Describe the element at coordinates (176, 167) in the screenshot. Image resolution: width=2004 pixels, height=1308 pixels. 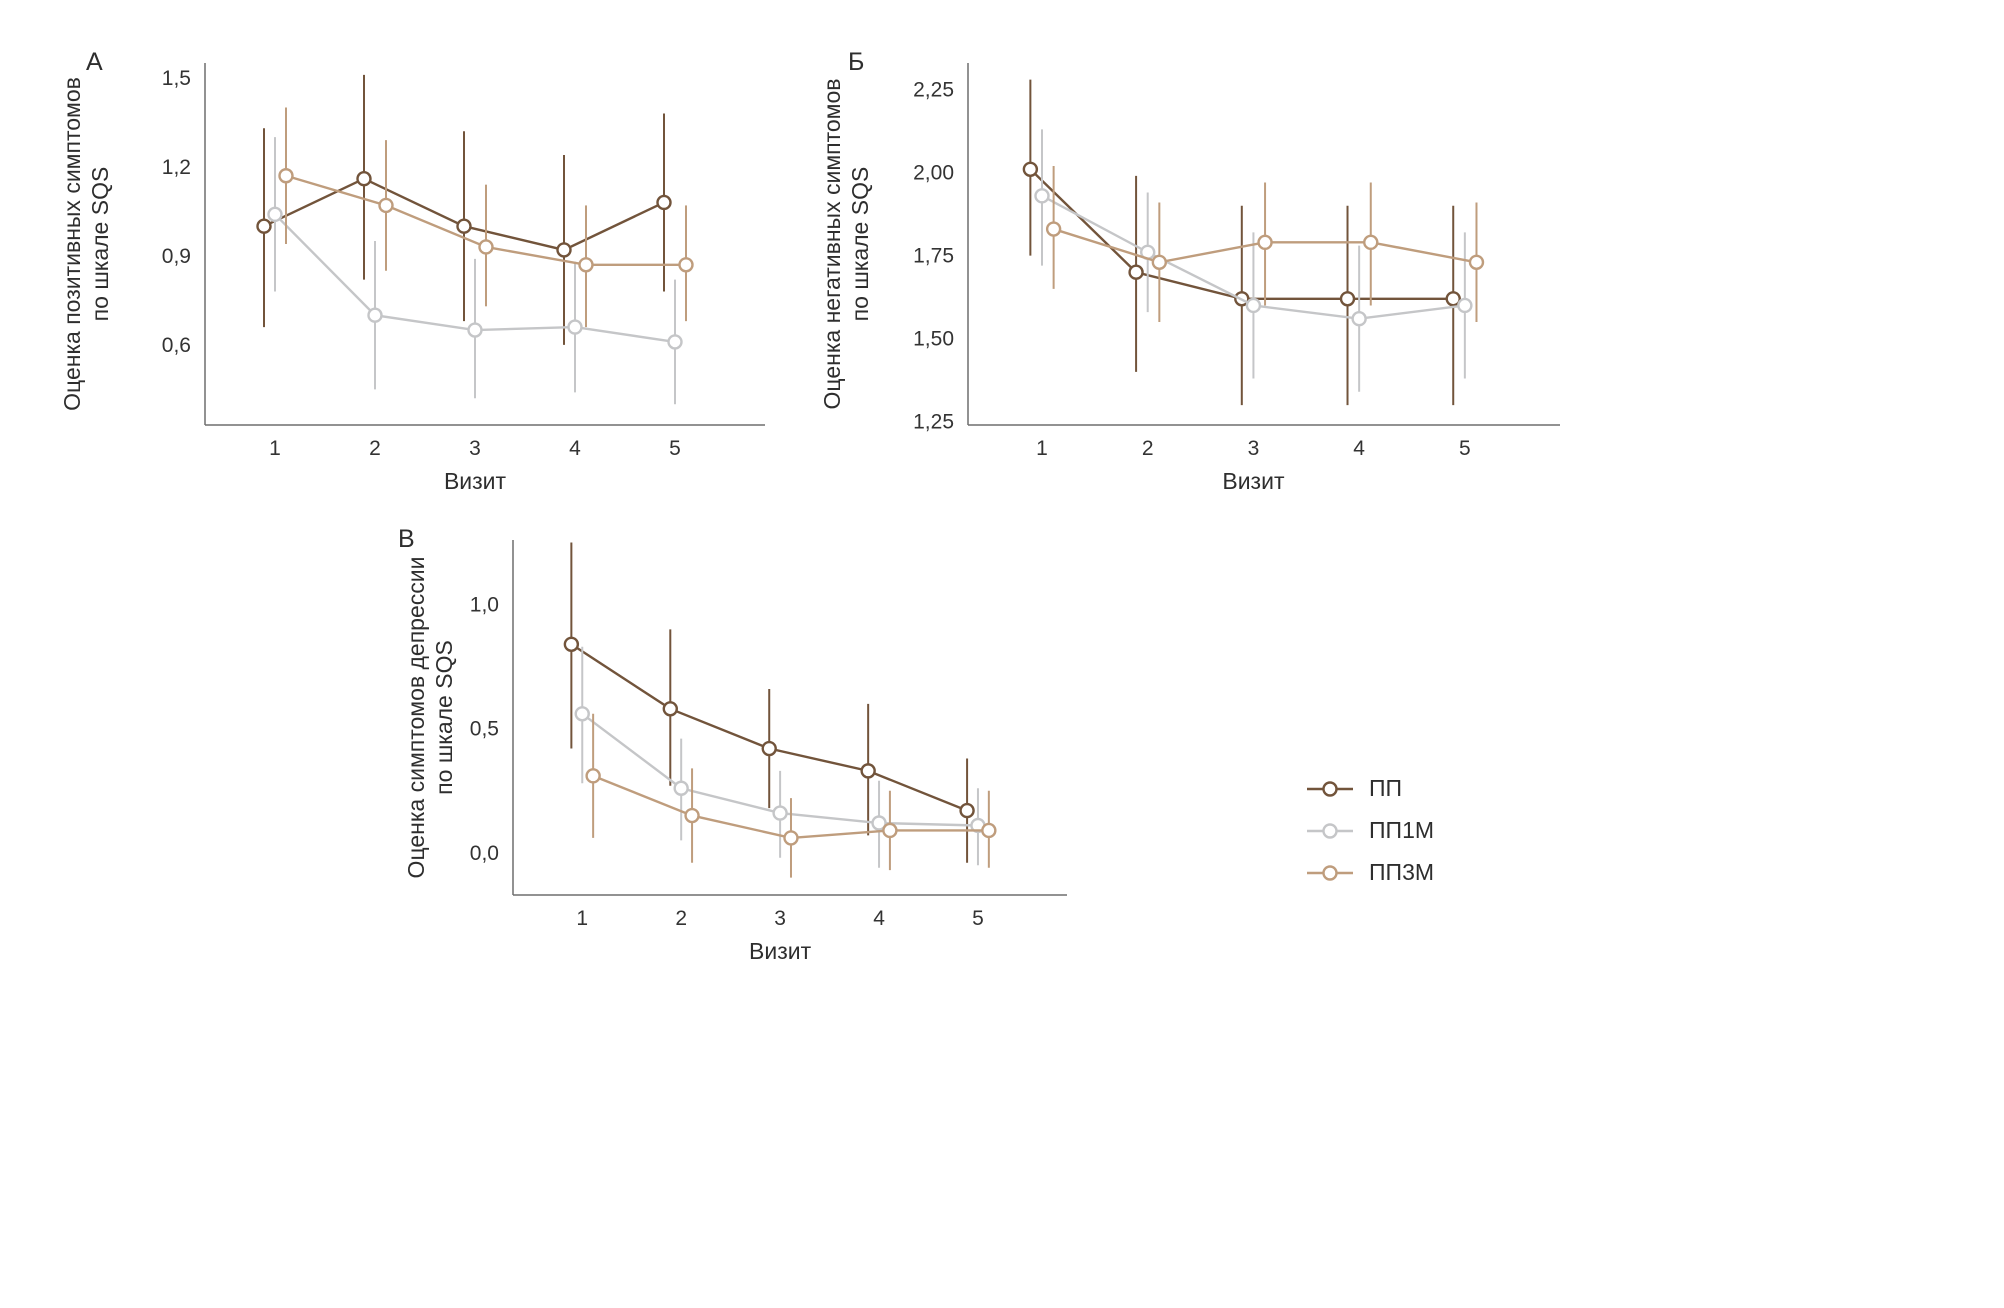
I see `y-tick-label: 1,2` at that location.